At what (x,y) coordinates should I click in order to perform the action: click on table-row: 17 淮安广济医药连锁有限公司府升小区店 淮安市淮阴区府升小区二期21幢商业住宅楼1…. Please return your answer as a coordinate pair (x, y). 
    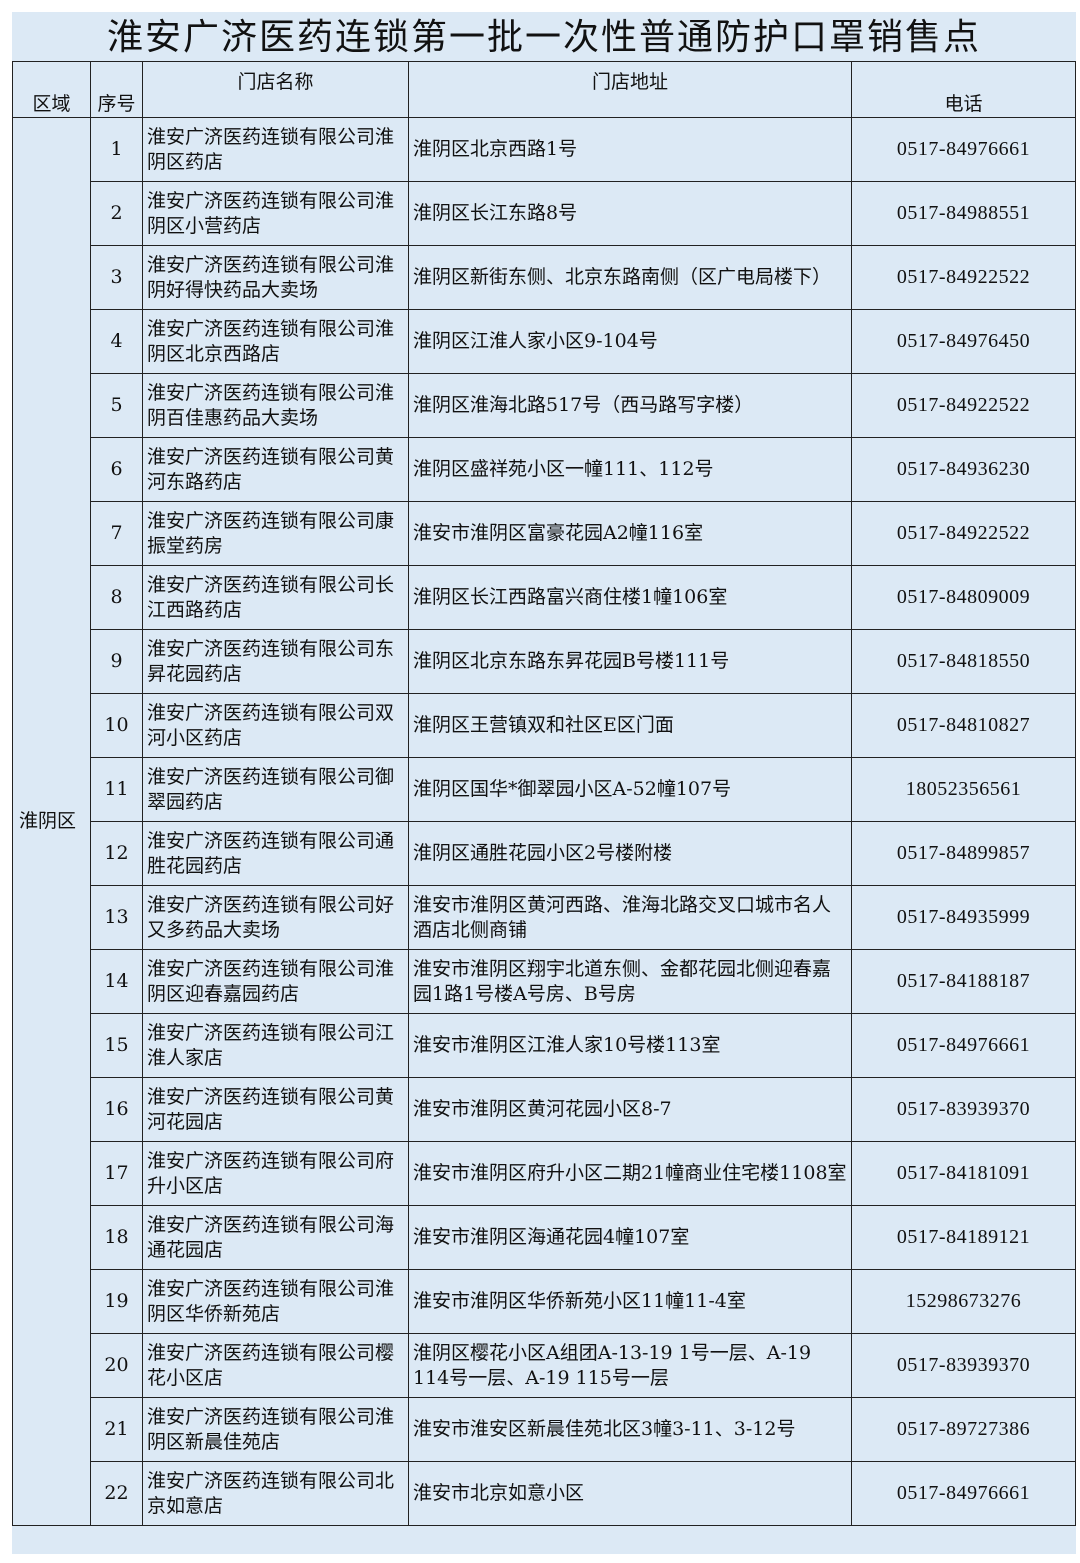
    Looking at the image, I should click on (544, 1173).